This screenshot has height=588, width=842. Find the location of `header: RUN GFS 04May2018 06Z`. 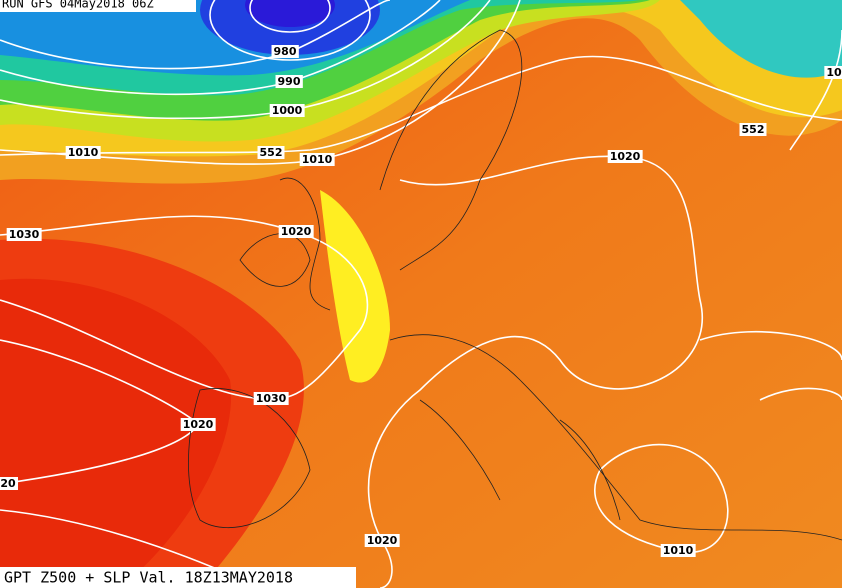

header: RUN GFS 04May2018 06Z is located at coordinates (98, 6).